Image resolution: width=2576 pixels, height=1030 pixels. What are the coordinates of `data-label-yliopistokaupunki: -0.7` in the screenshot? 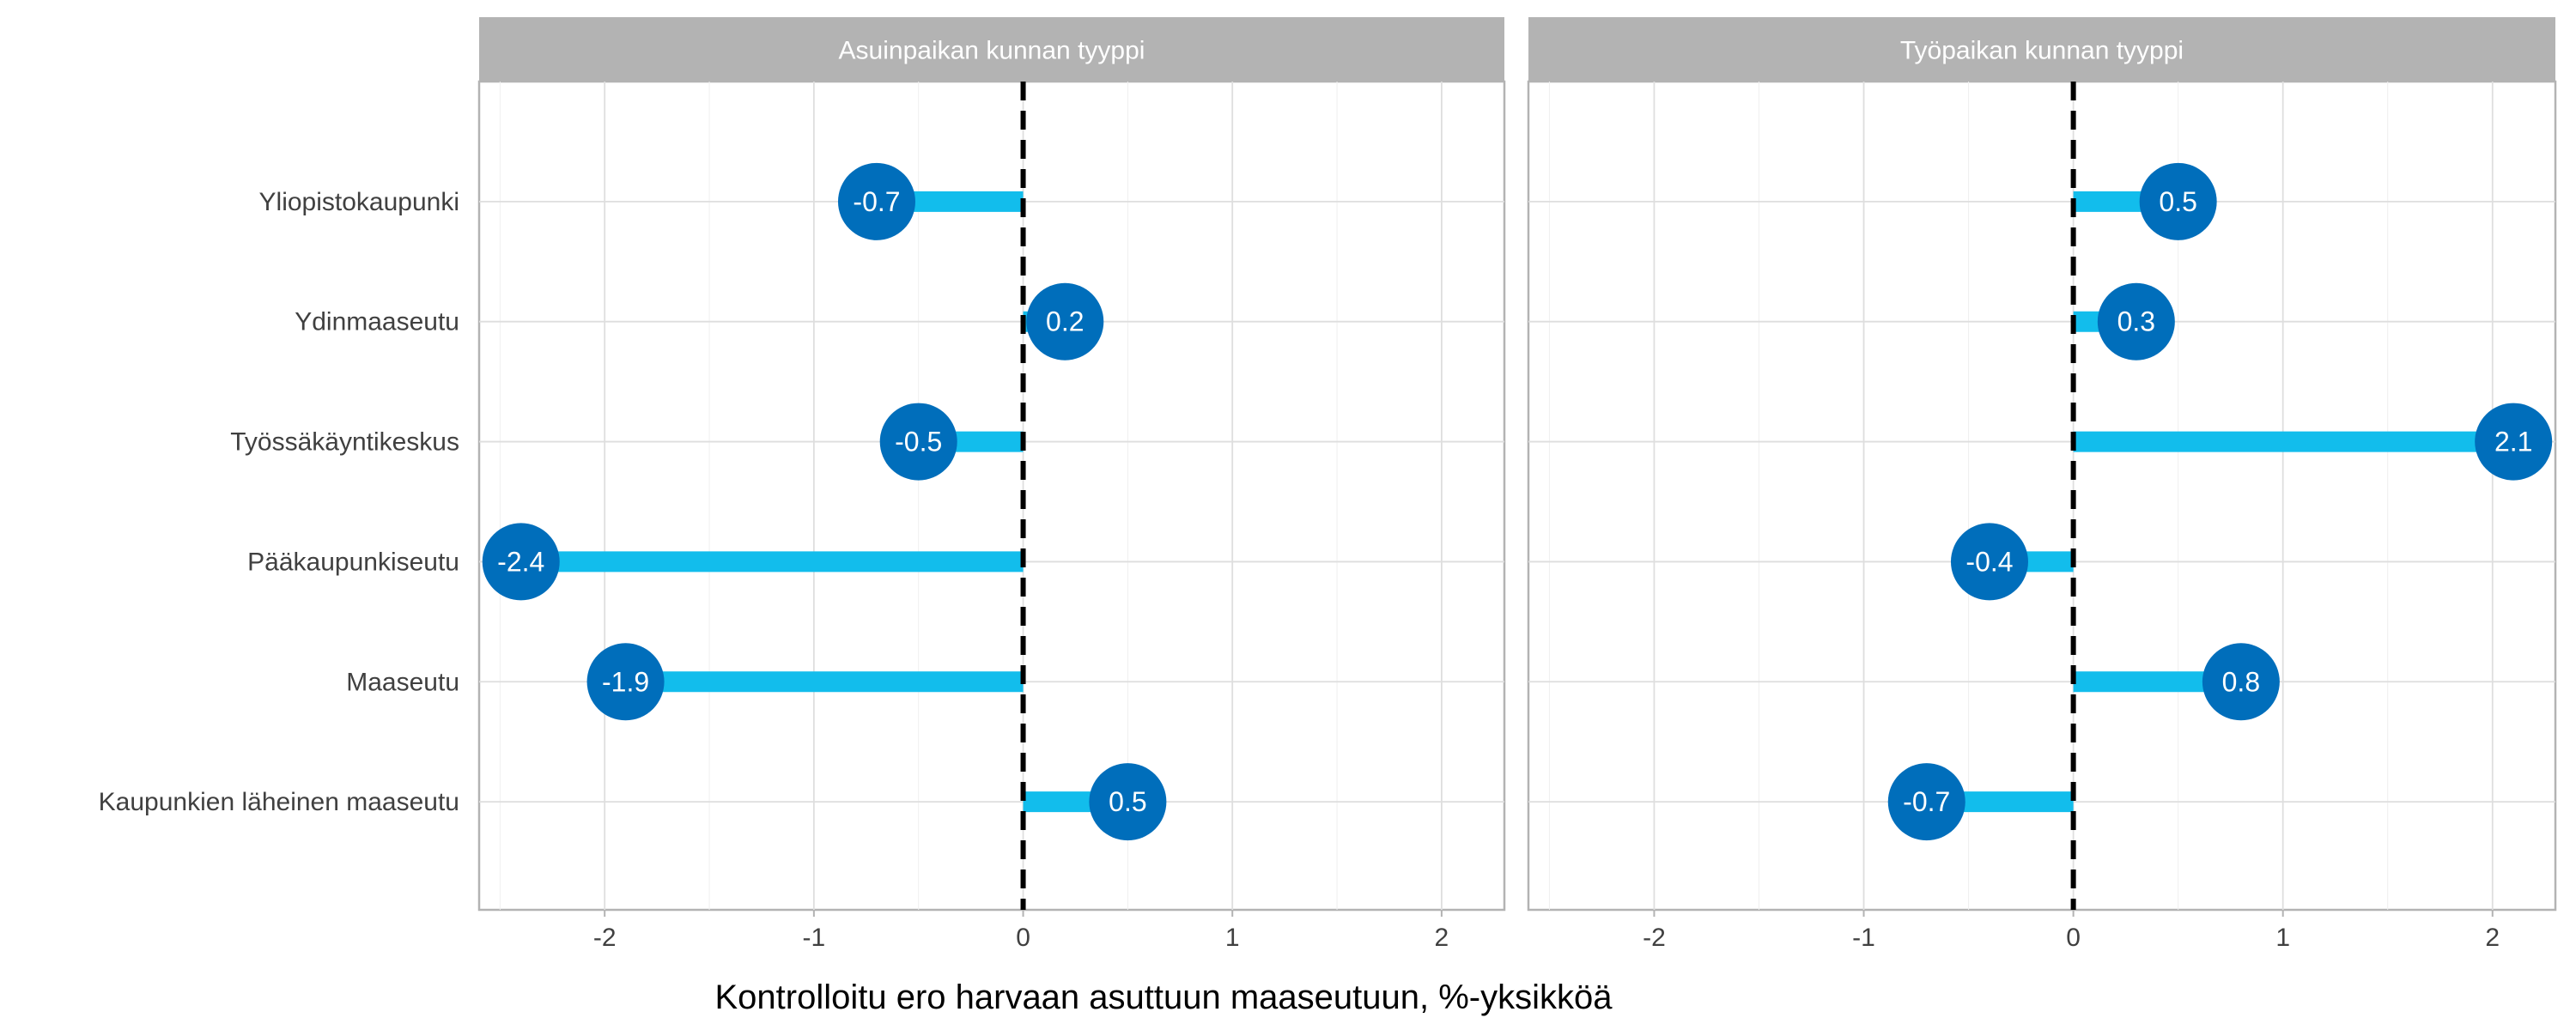 It's located at (876, 201).